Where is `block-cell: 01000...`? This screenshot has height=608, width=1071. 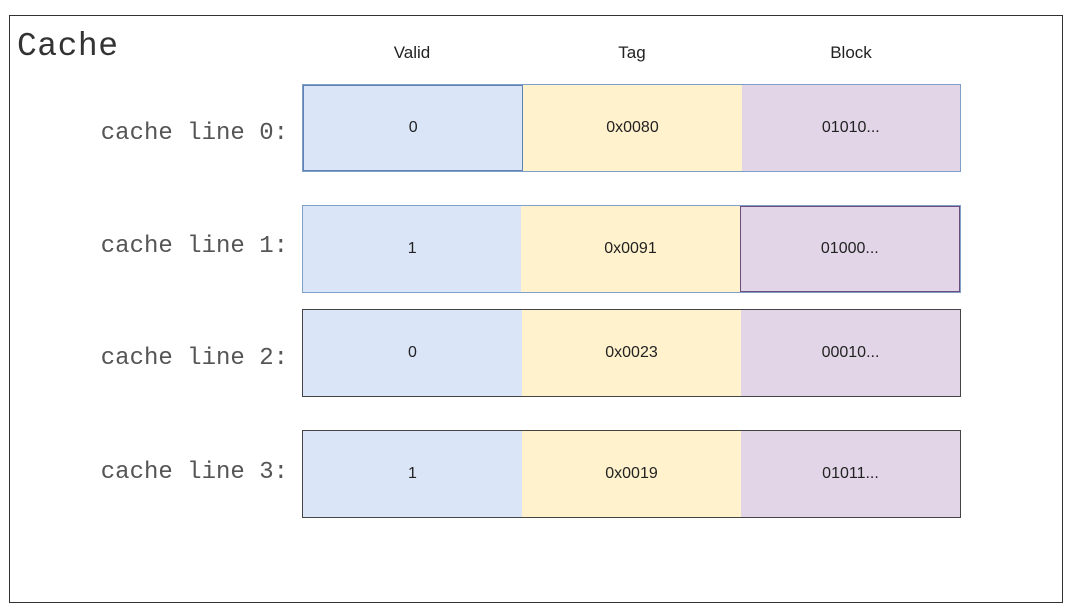
block-cell: 01000... is located at coordinates (849, 249).